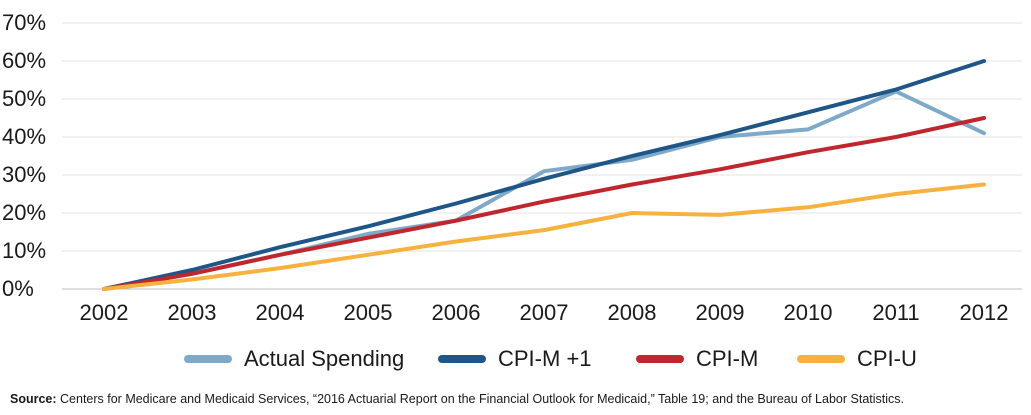 This screenshot has height=415, width=1031. I want to click on x-tick-label: 2006, so click(456, 312).